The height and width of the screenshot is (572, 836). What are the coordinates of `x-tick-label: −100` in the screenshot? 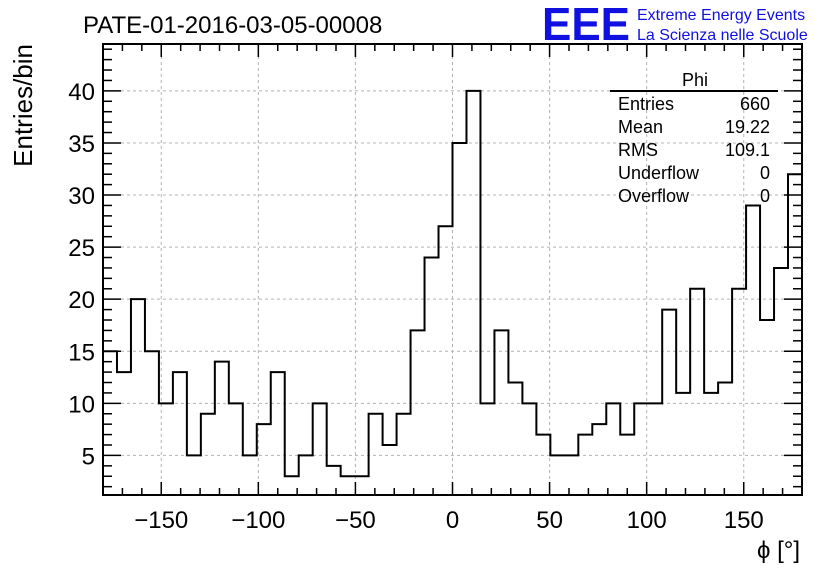 It's located at (258, 520).